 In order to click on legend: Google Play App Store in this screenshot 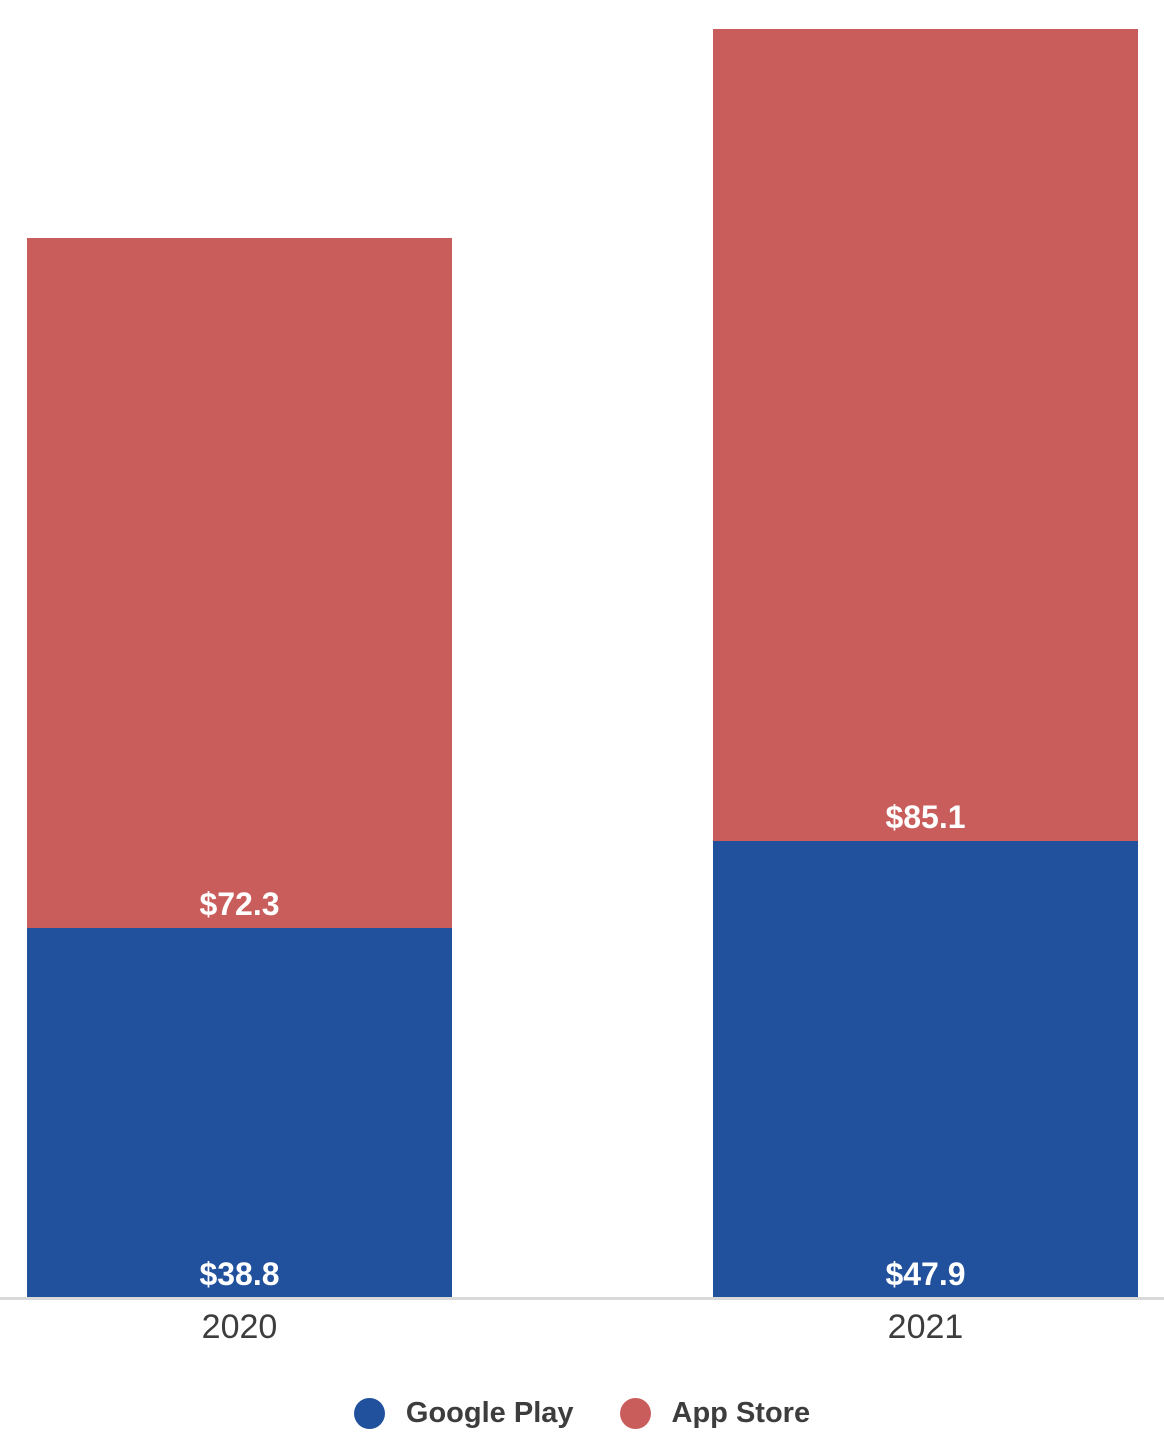, I will do `click(582, 1413)`.